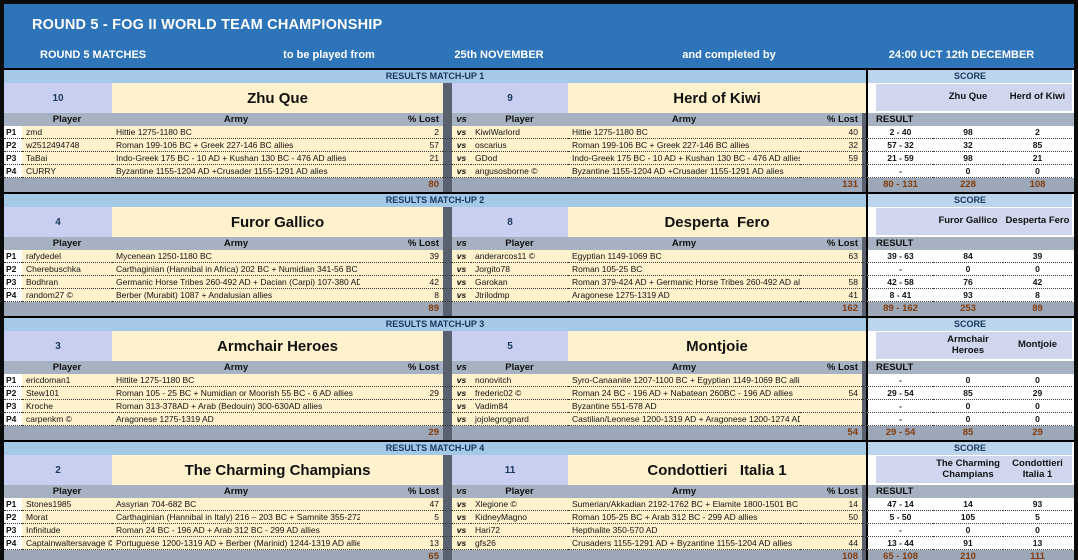  What do you see at coordinates (401, 282) in the screenshot?
I see `home-player-lost: 42` at bounding box center [401, 282].